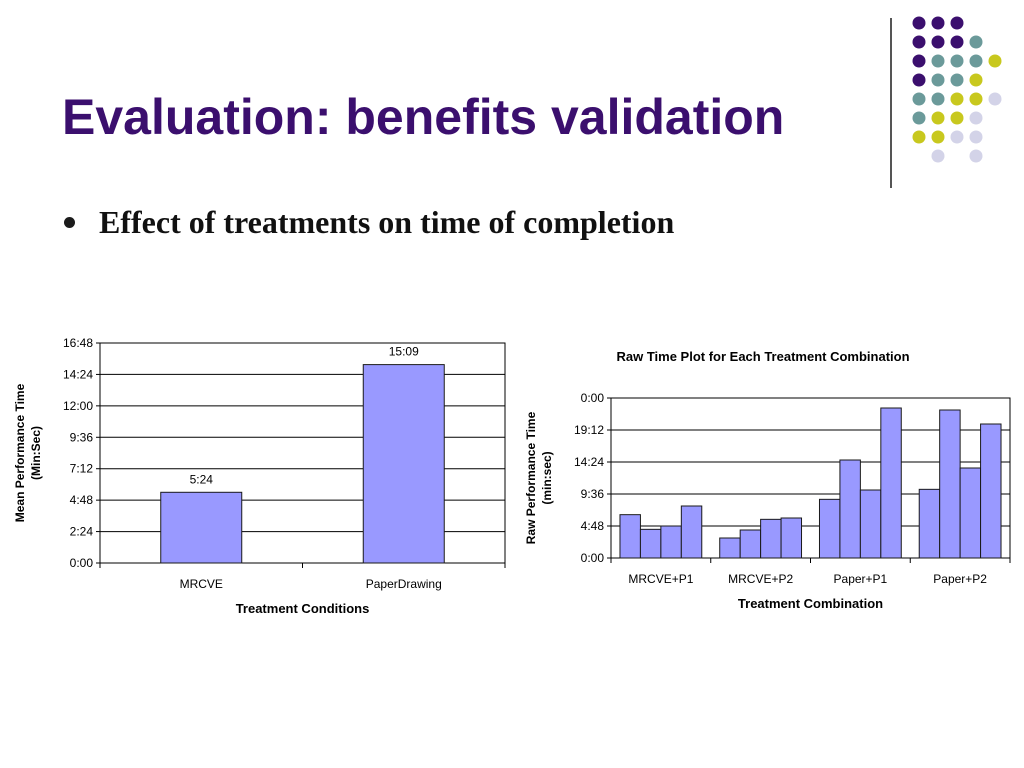 The height and width of the screenshot is (768, 1024). I want to click on y-tick-label: 7:12, so click(82, 469).